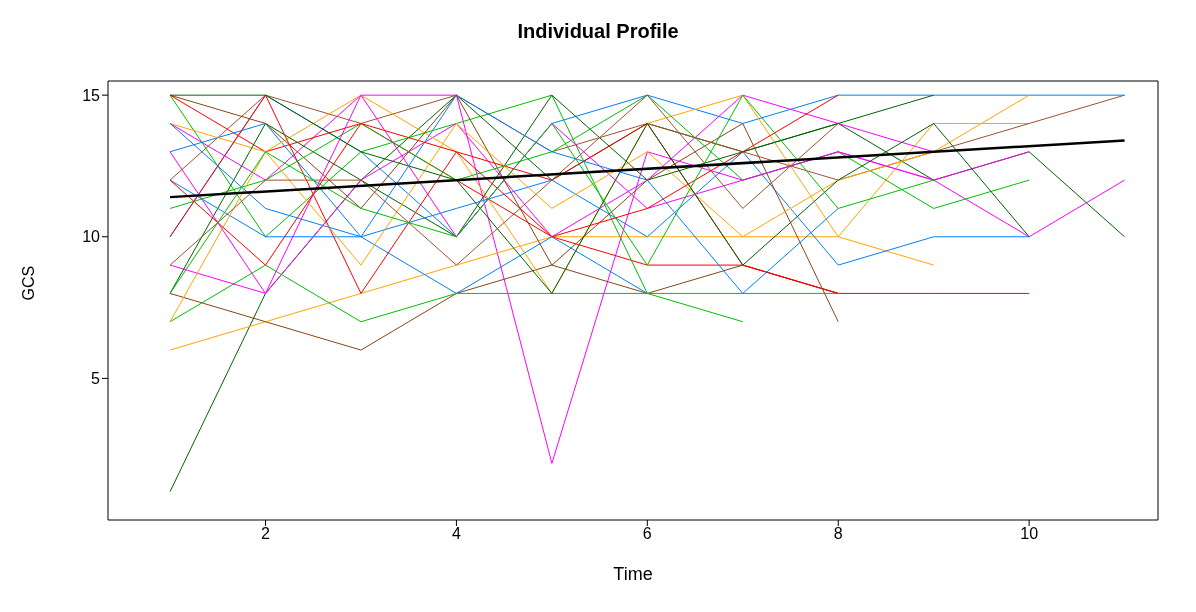 Image resolution: width=1196 pixels, height=612 pixels. I want to click on x-axis-title: Time, so click(633, 574).